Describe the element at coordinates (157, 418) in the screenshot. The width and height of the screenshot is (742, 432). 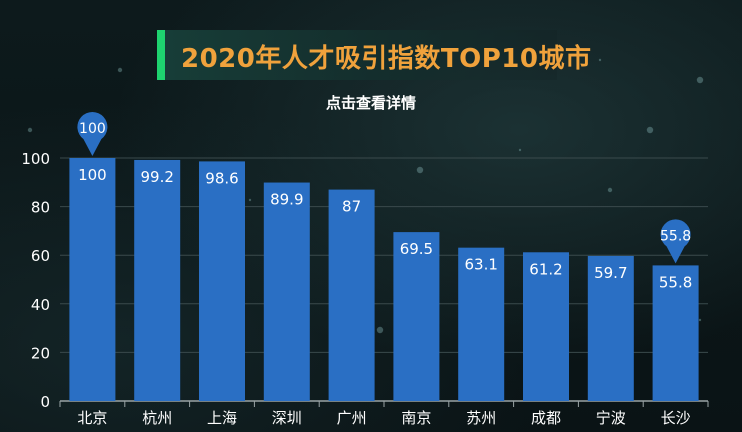
I see `x-tick-label: 杭州` at that location.